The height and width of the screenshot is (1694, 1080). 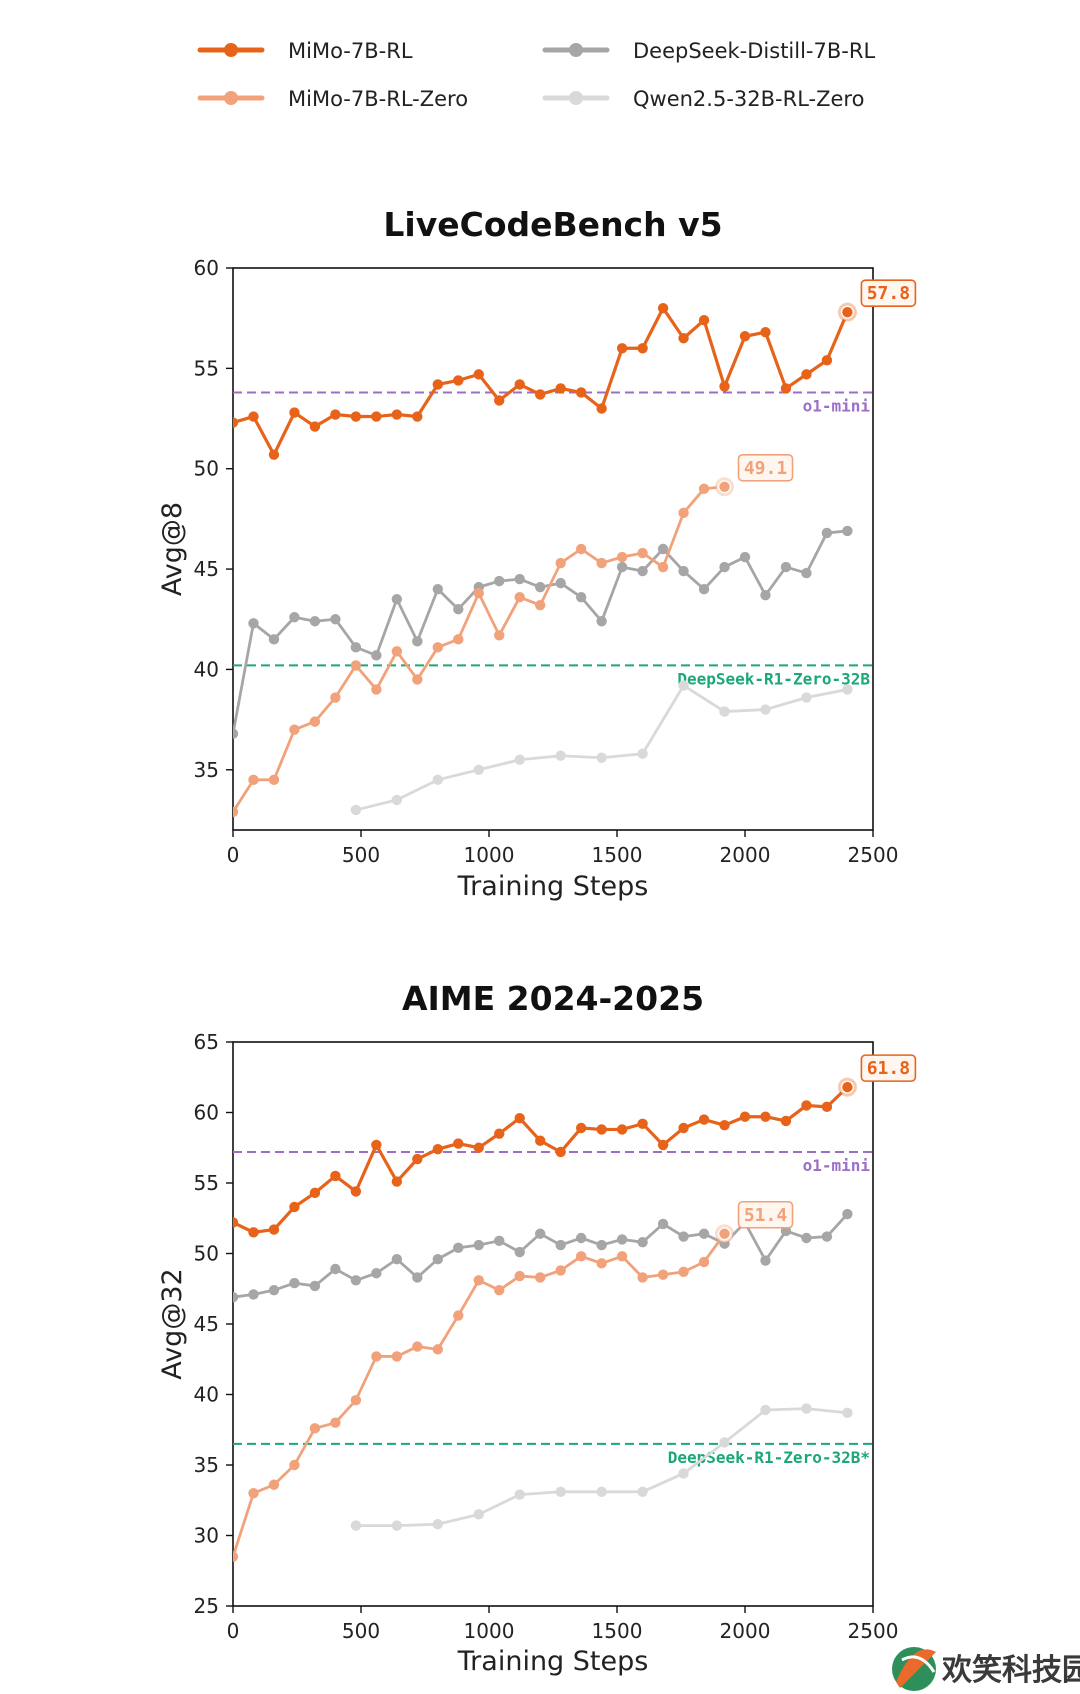 I want to click on series-line, so click(x=479, y=649).